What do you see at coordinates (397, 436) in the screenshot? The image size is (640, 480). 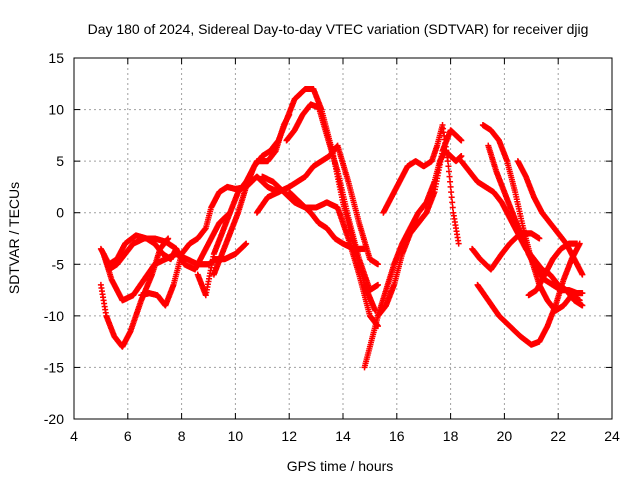 I see `x-tick-label: 16` at bounding box center [397, 436].